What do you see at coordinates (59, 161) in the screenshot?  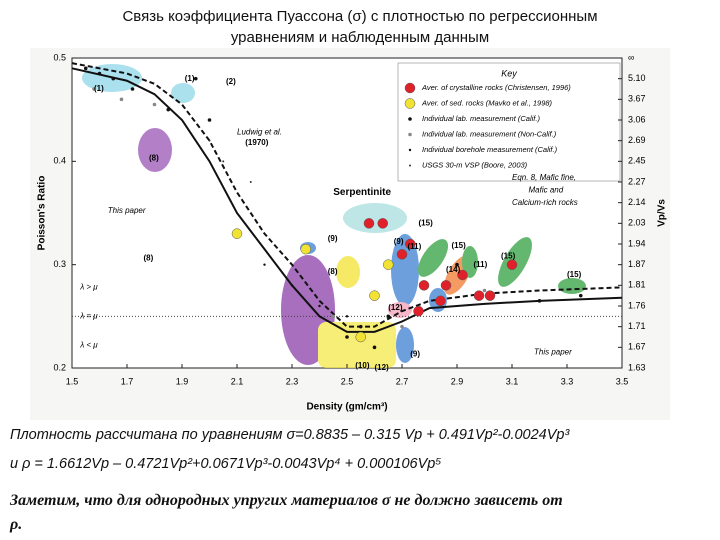 I see `y-tick-label: 0.4` at bounding box center [59, 161].